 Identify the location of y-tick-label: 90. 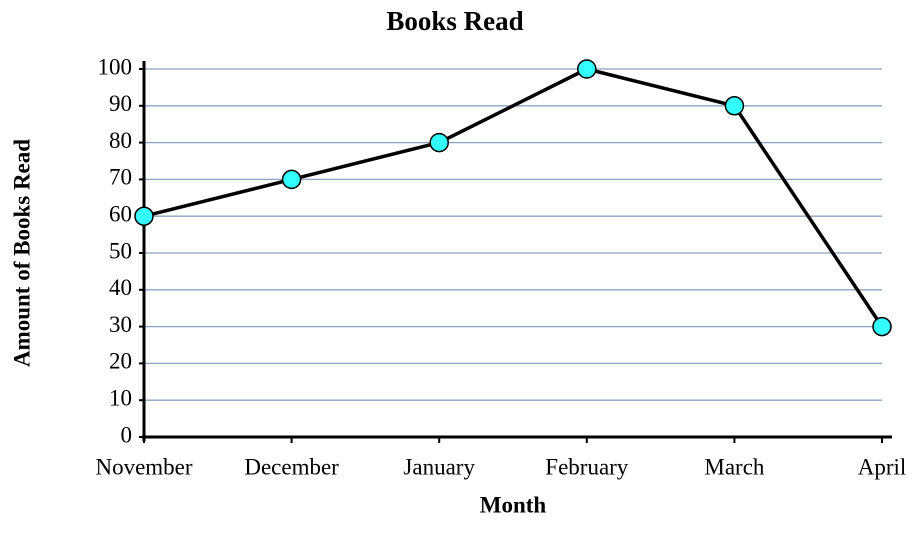
(120, 103).